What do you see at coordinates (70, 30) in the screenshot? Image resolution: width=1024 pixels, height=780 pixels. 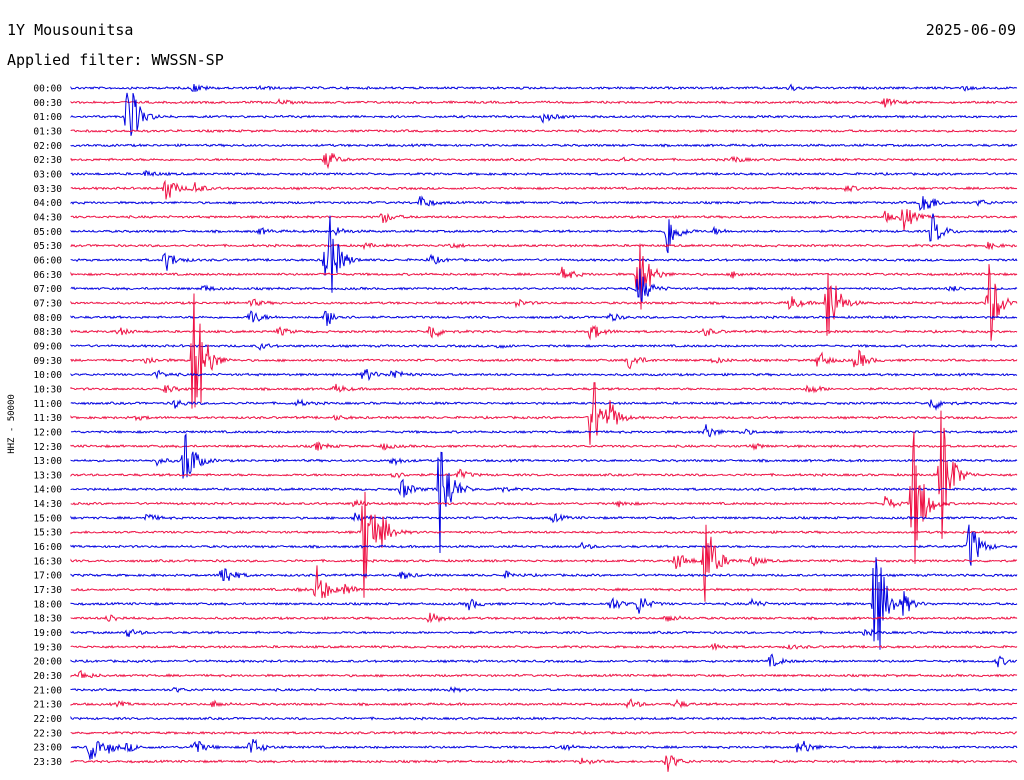 I see `station-title: 1Y Mousounitsa` at bounding box center [70, 30].